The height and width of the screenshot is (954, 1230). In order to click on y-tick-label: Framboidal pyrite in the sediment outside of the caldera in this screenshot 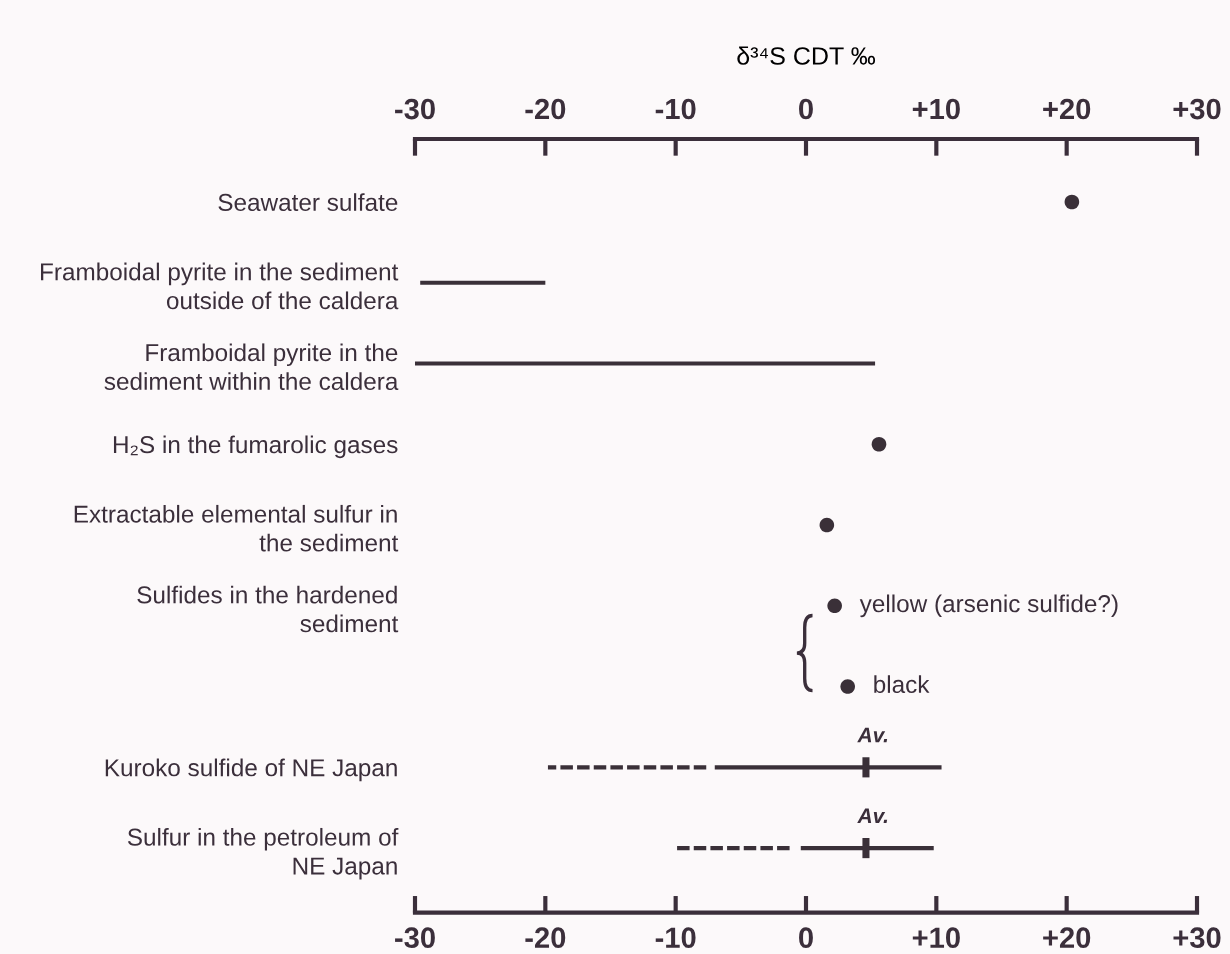, I will do `click(220, 286)`.